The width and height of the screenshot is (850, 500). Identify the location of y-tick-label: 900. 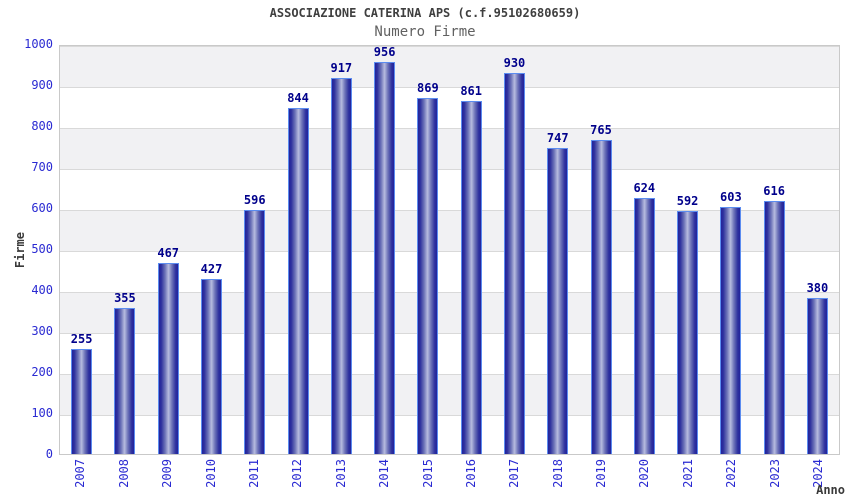
(42, 85).